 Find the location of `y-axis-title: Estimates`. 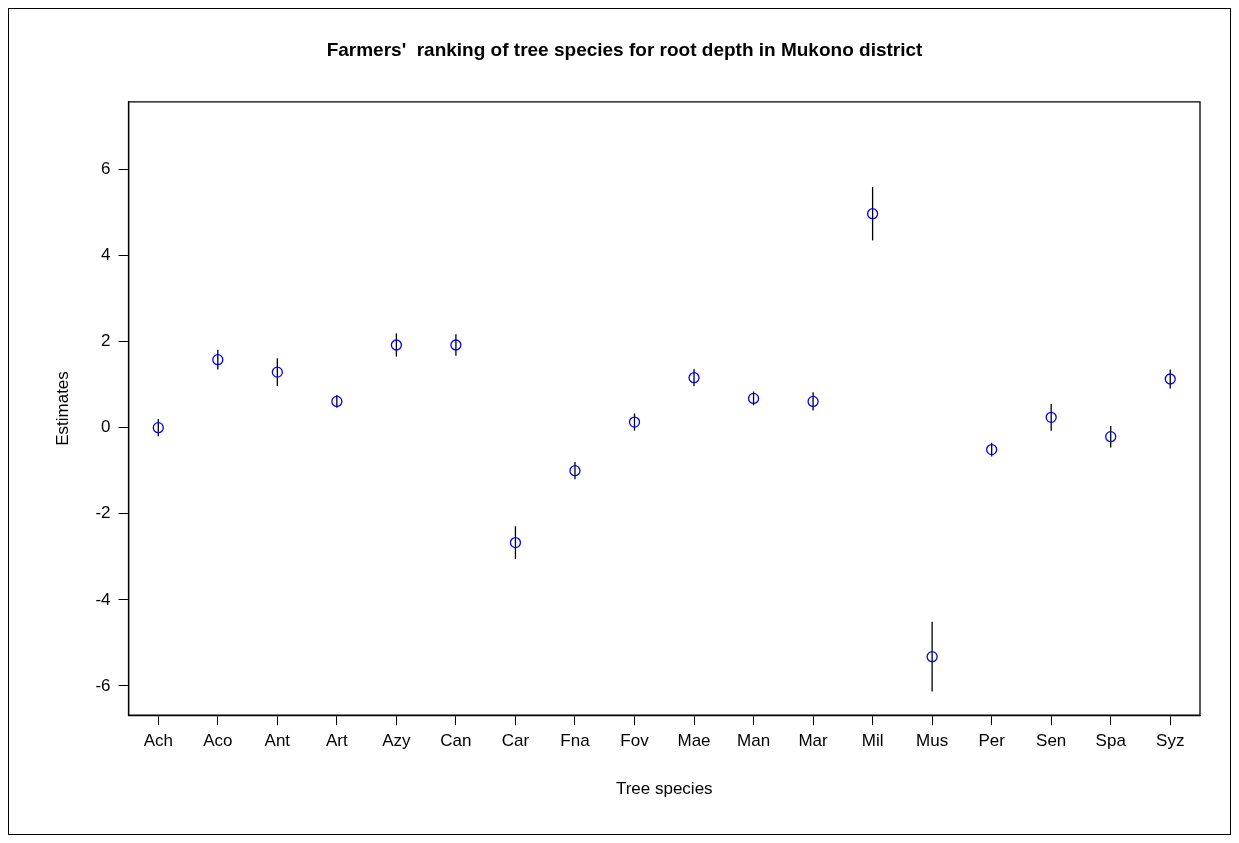

y-axis-title: Estimates is located at coordinates (62, 408).